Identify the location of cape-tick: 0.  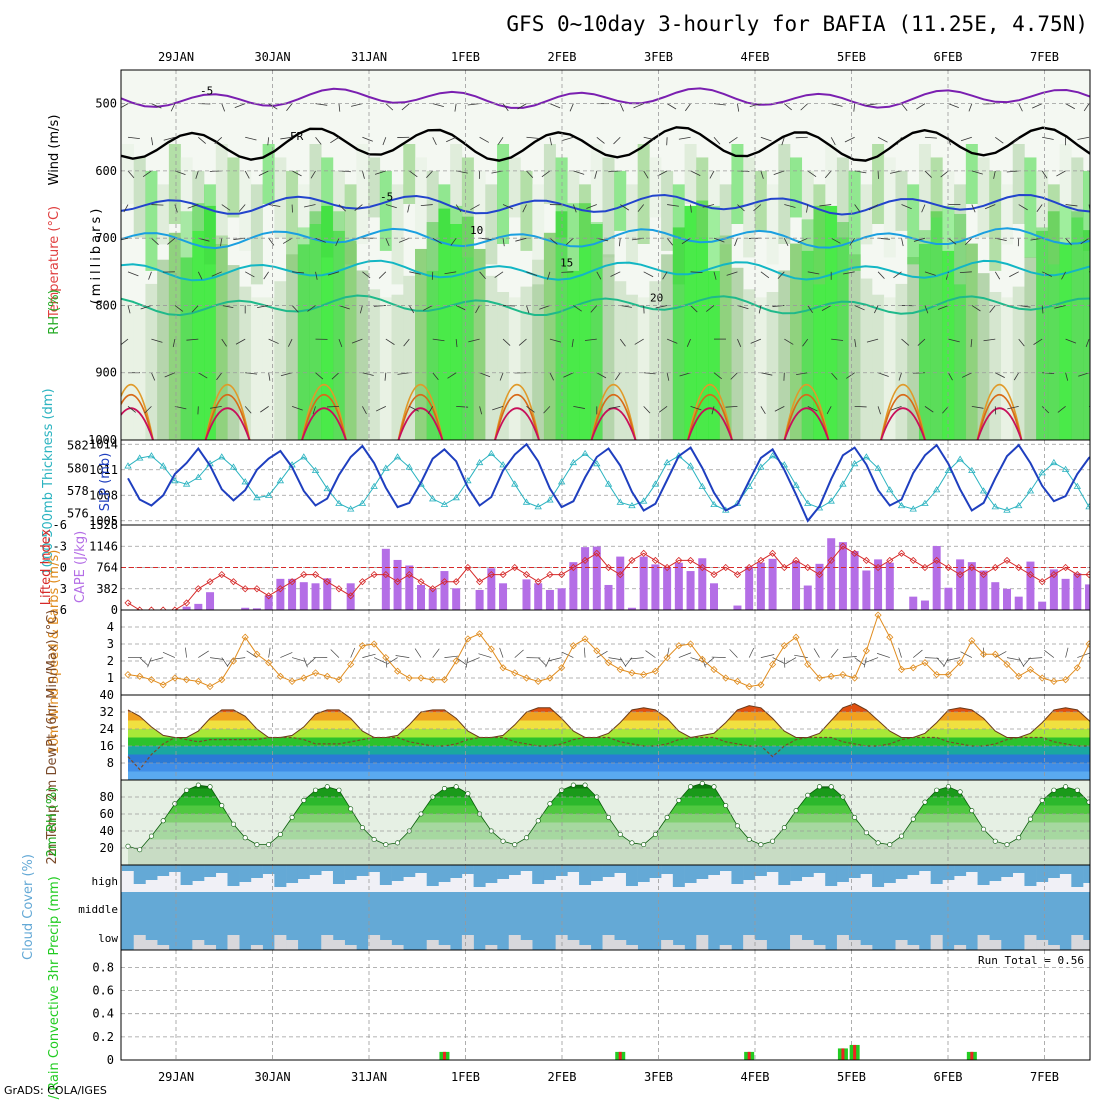
(114, 610).